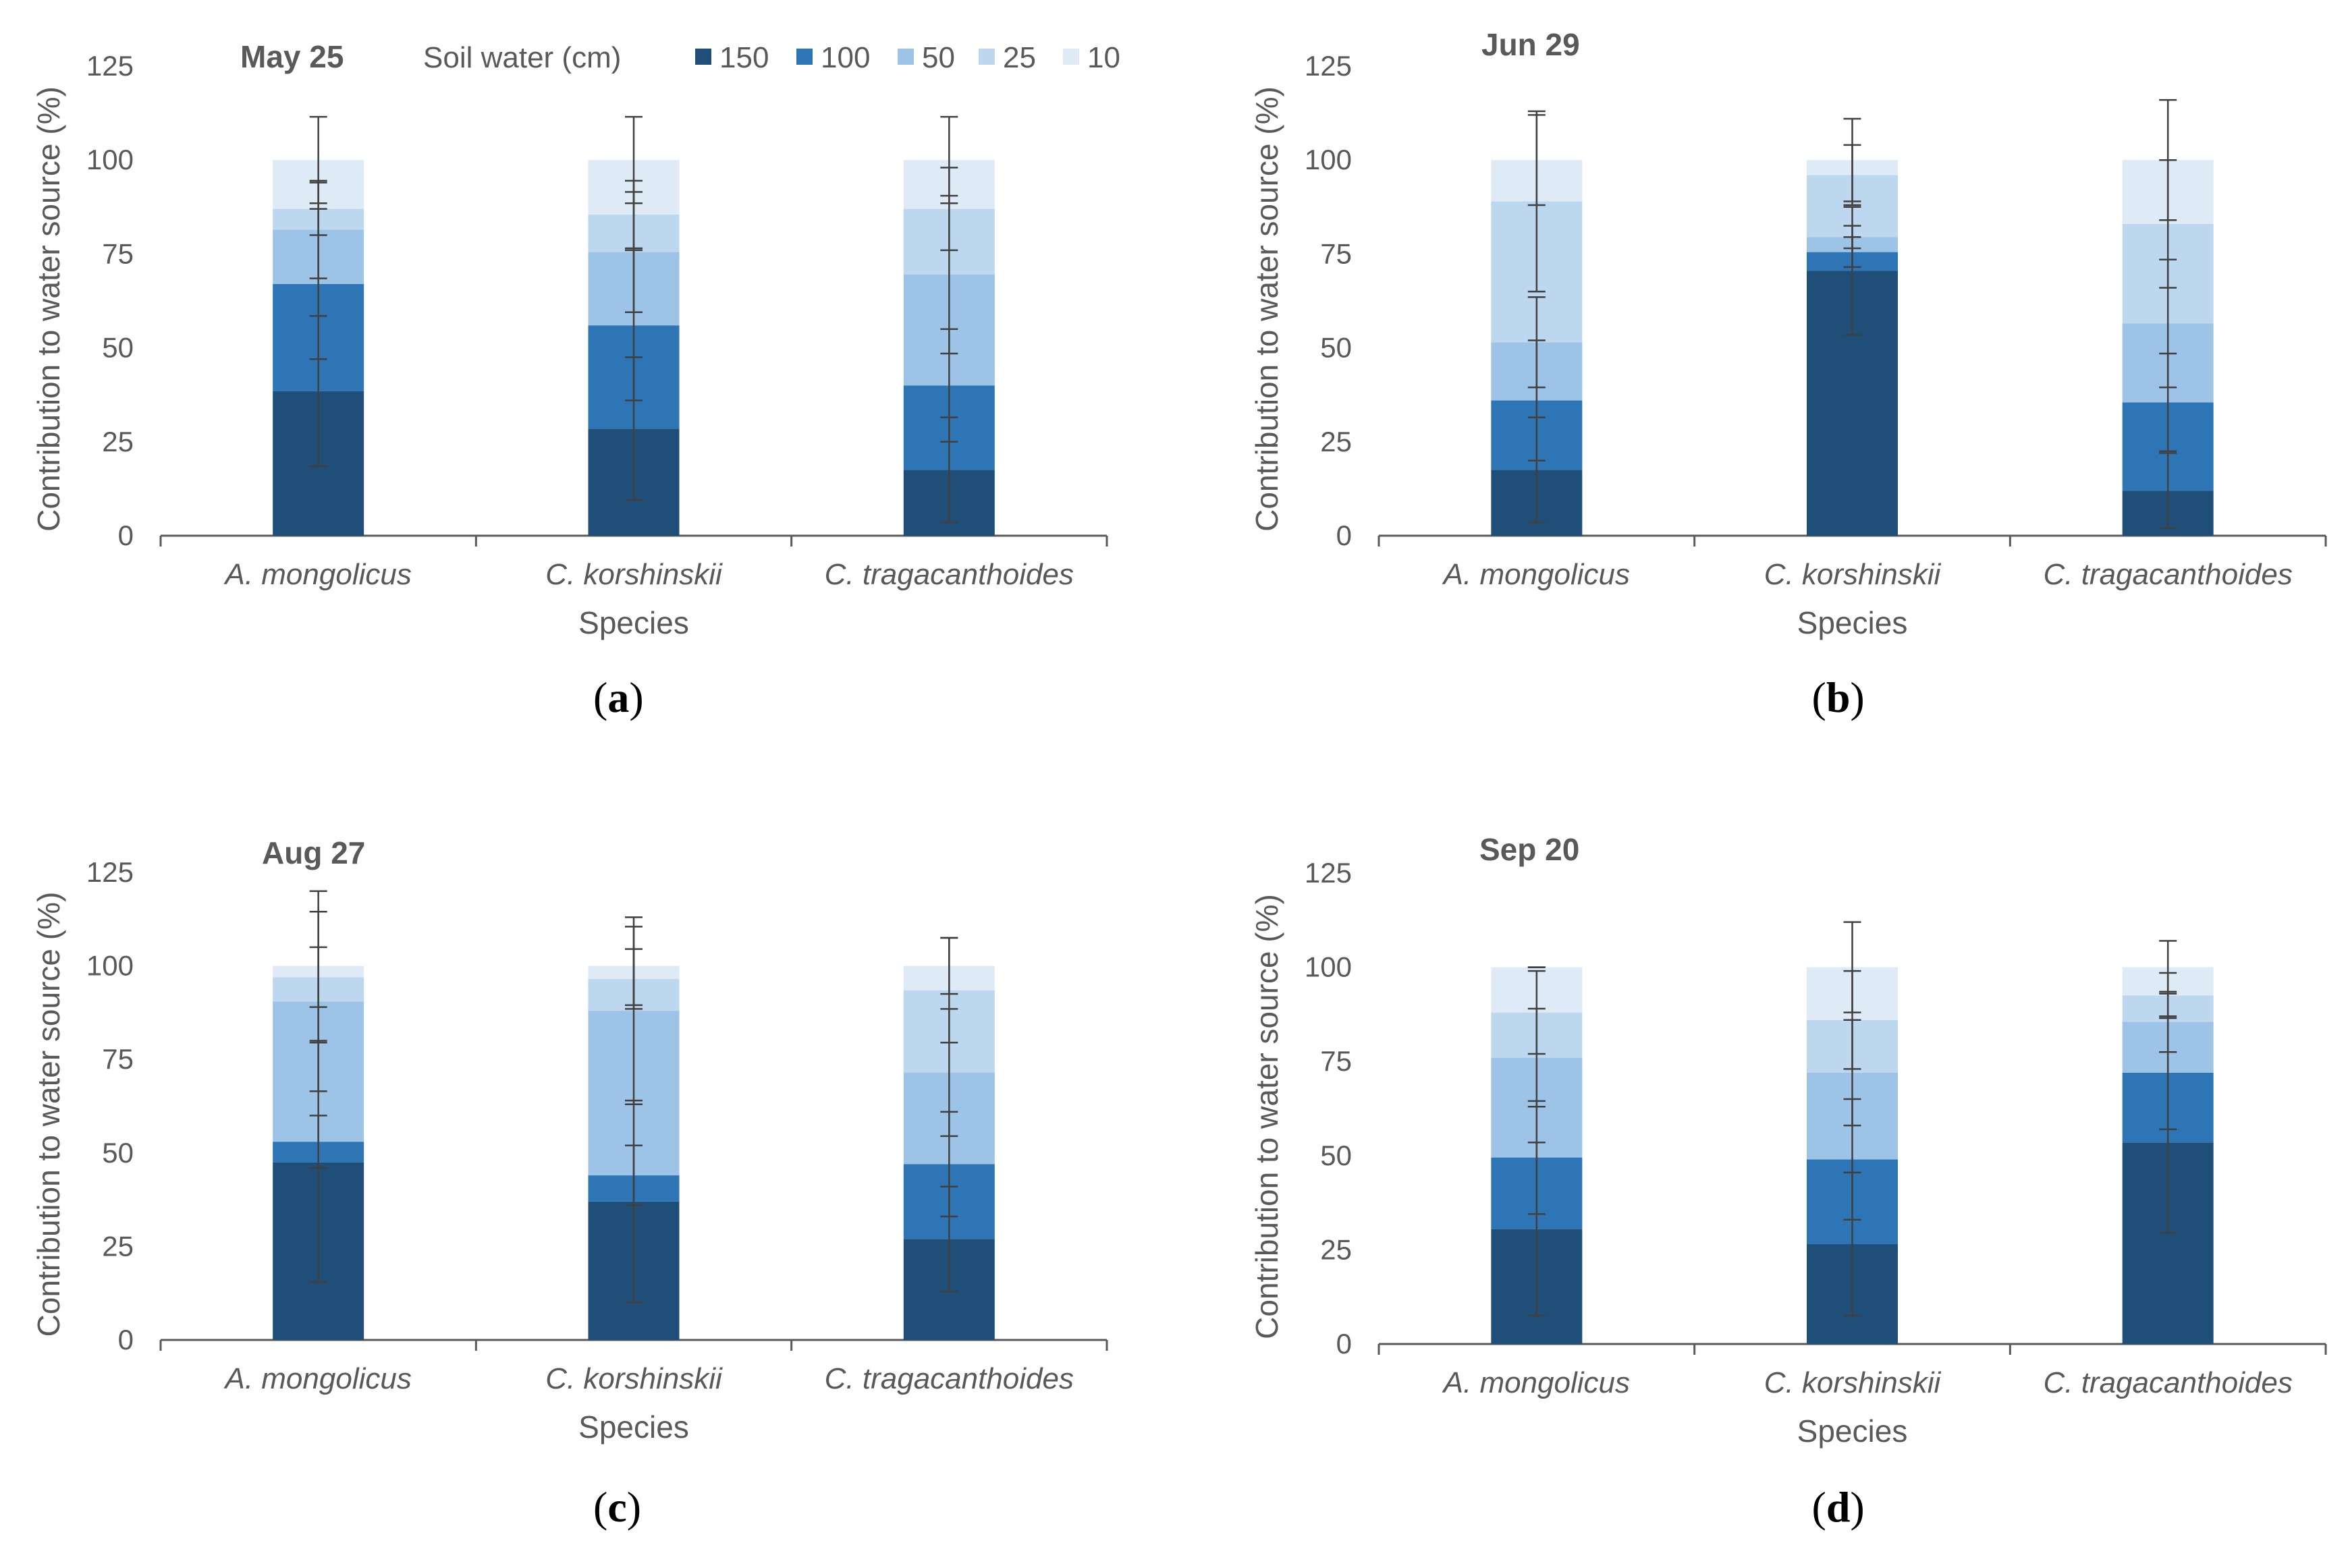 This screenshot has height=1568, width=2348. I want to click on panel-label: (d), so click(1838, 1507).